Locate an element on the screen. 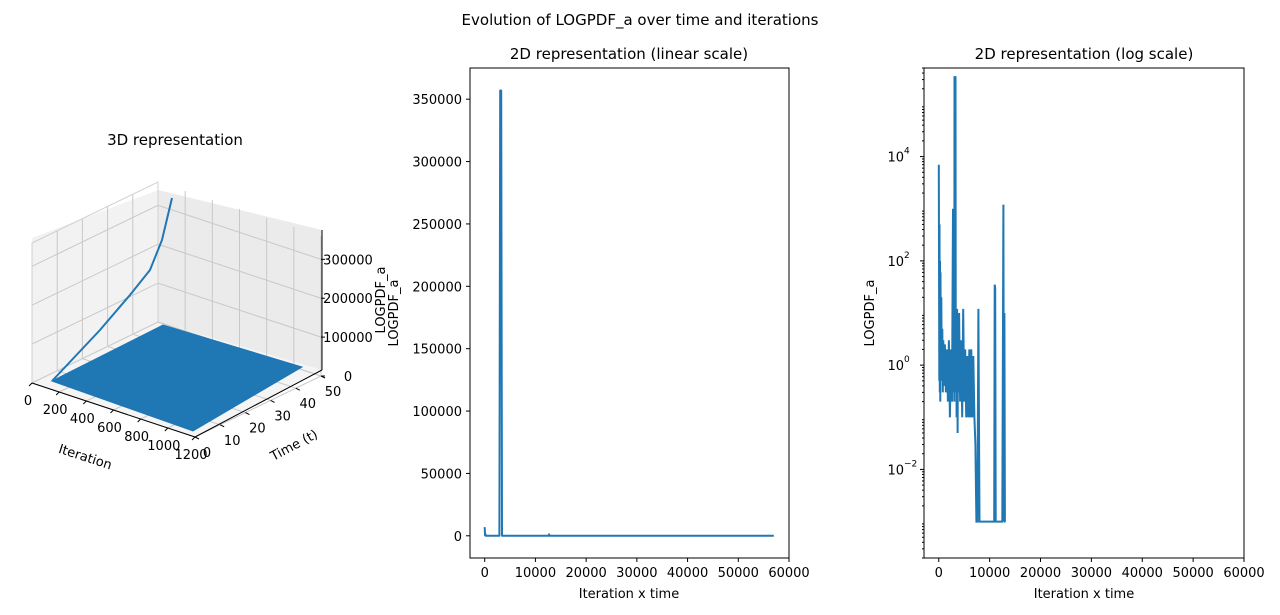 The width and height of the screenshot is (1280, 615). log-xtick-label: 30000 is located at coordinates (1091, 573).